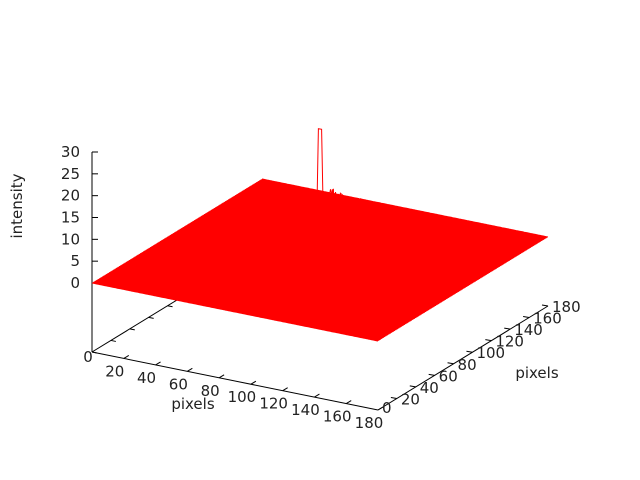  Describe the element at coordinates (88, 357) in the screenshot. I see `x-tick-label: 0` at that location.